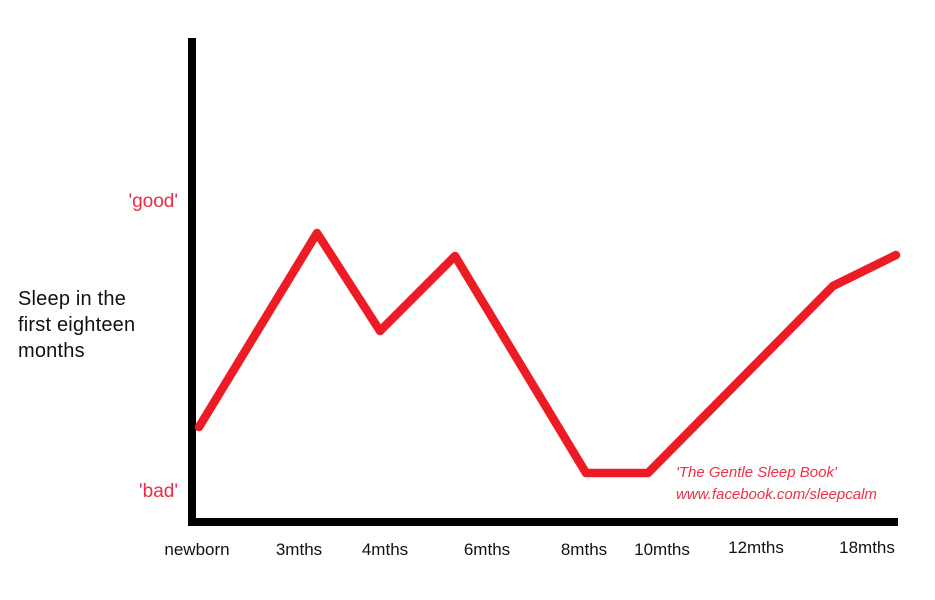 The height and width of the screenshot is (600, 935). I want to click on y-axis-label-good: 'good', so click(153, 201).